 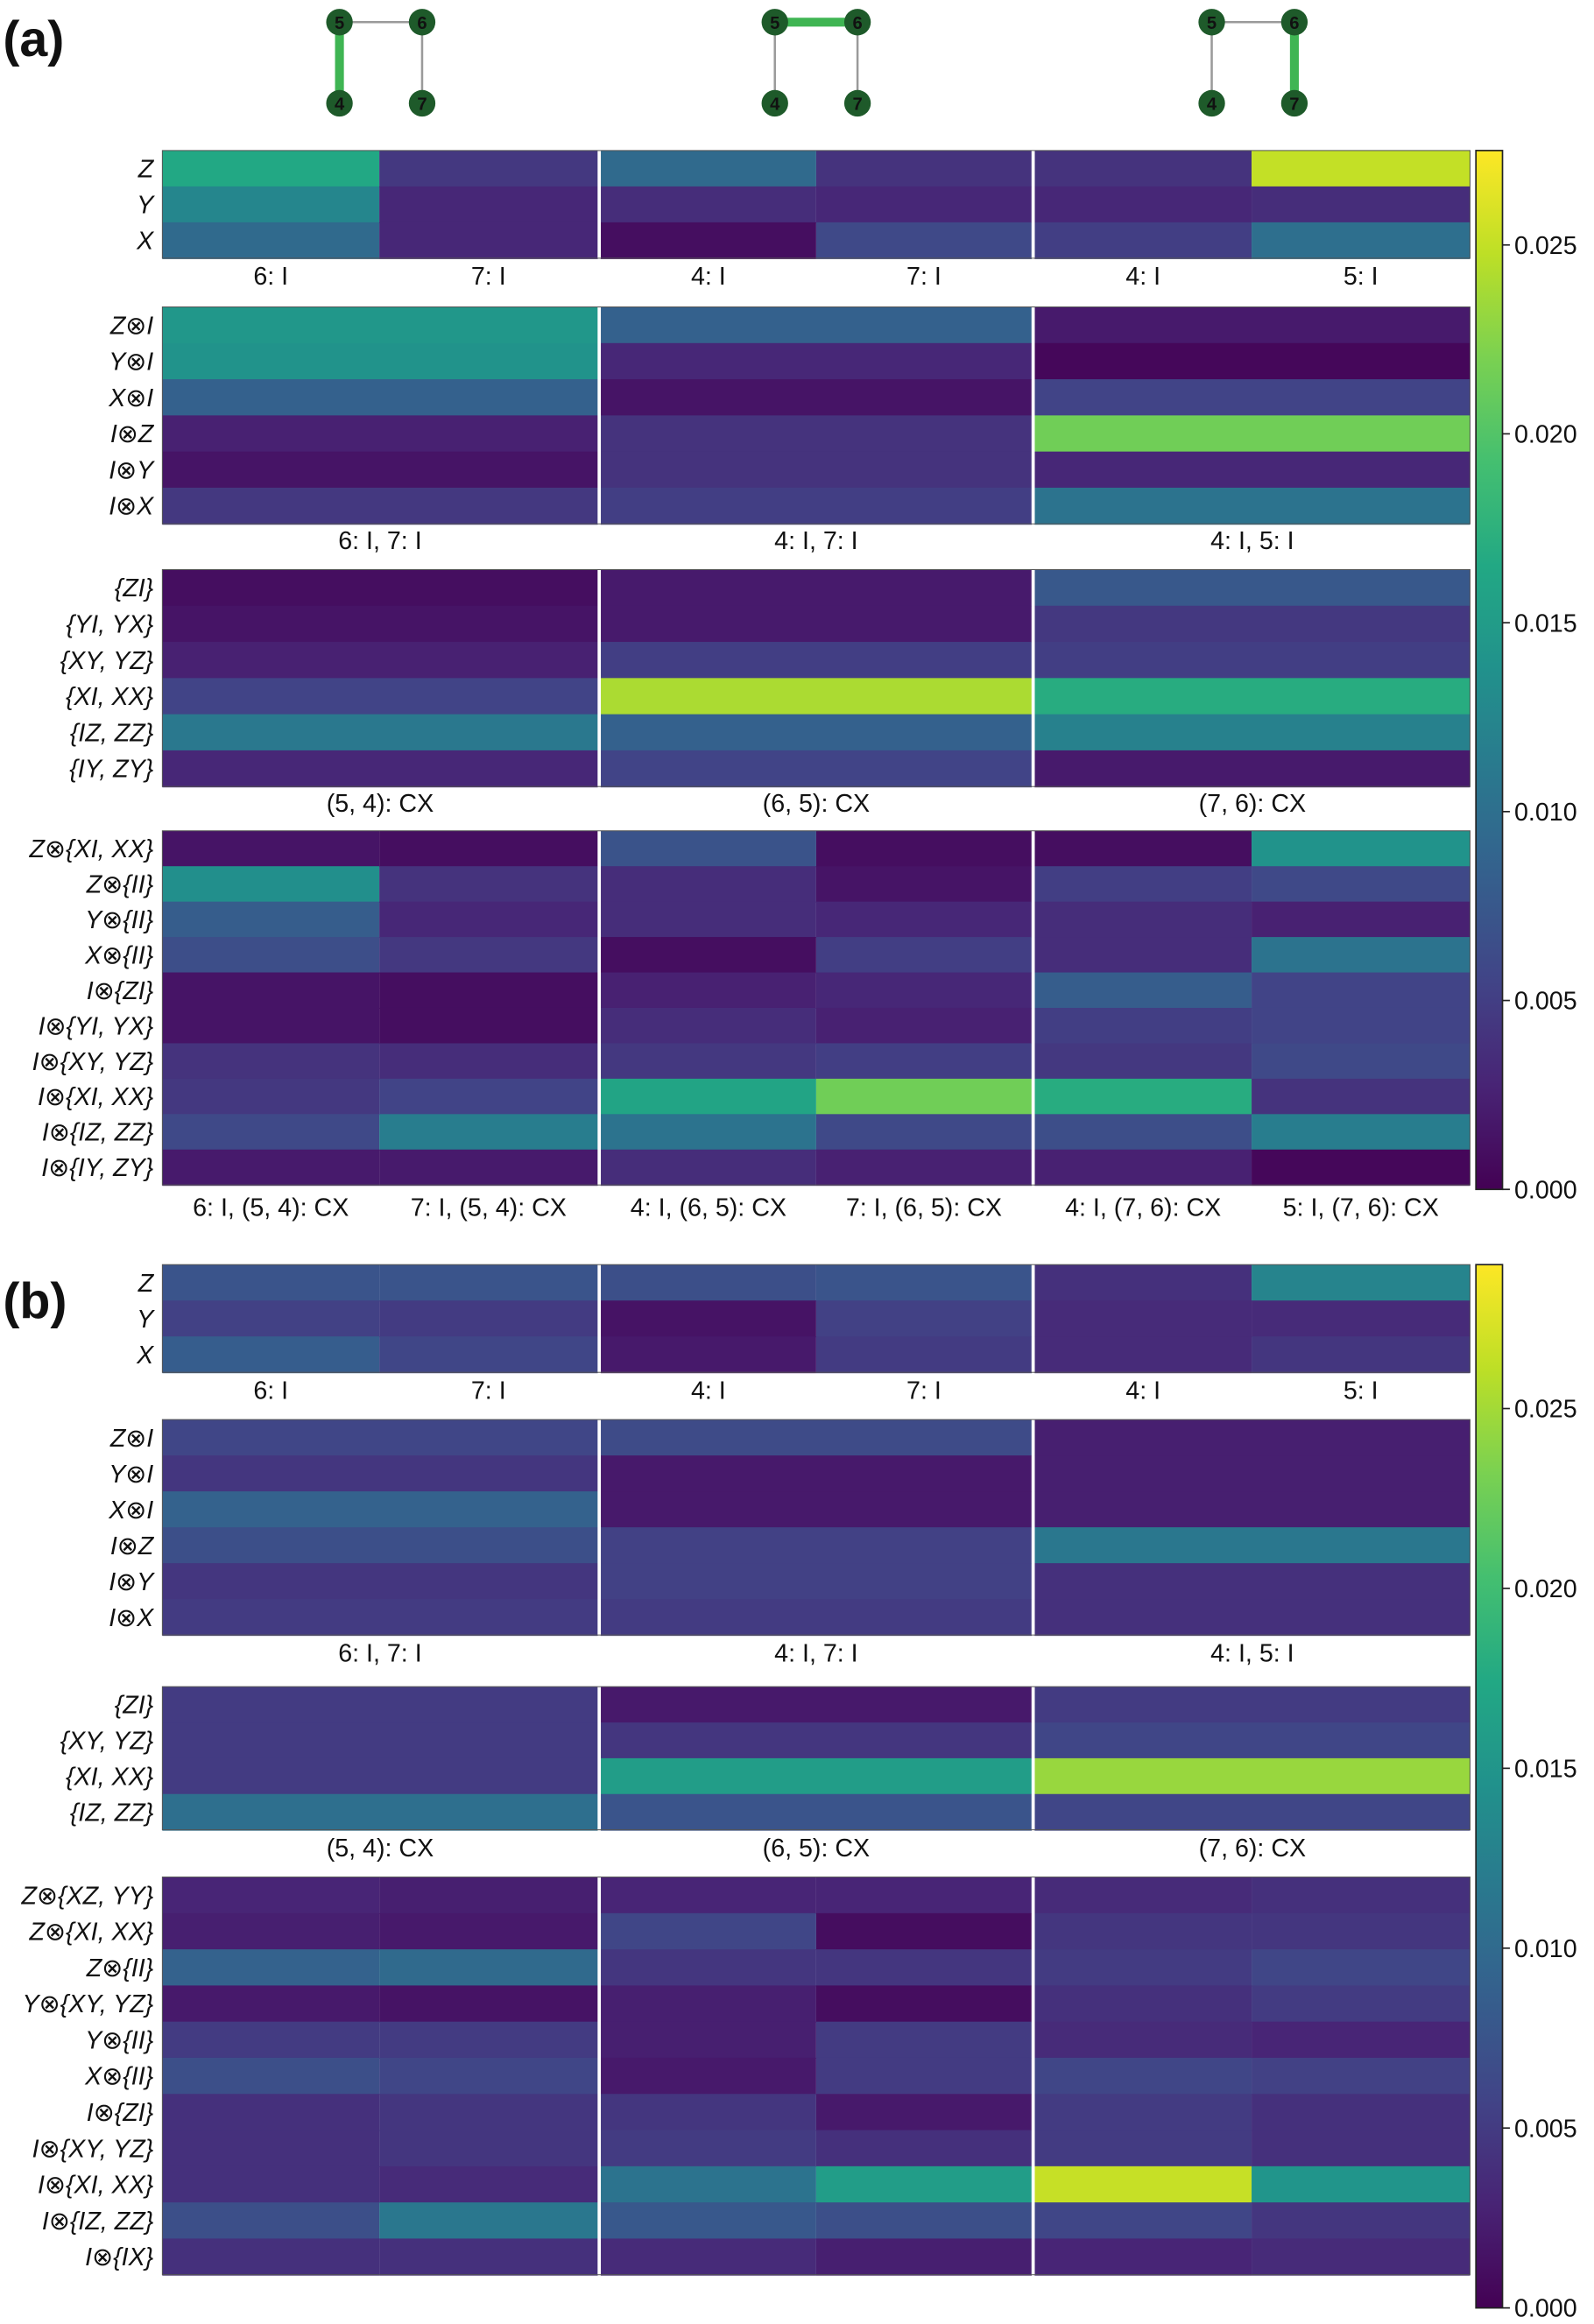 I want to click on row-label: I⊗Y, so click(x=132, y=1582).